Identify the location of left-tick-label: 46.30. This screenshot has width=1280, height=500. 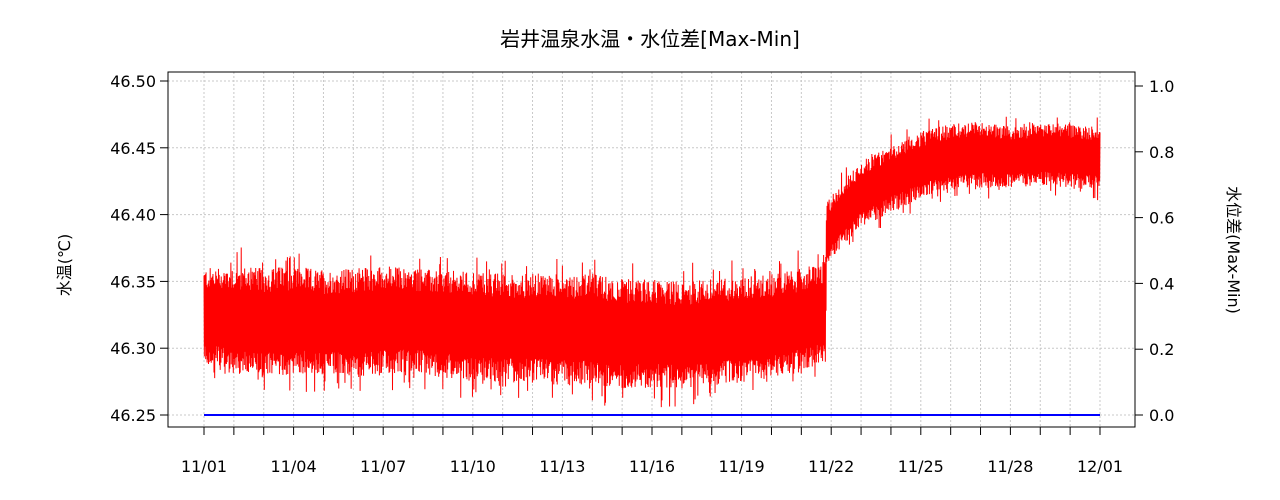
(133, 348).